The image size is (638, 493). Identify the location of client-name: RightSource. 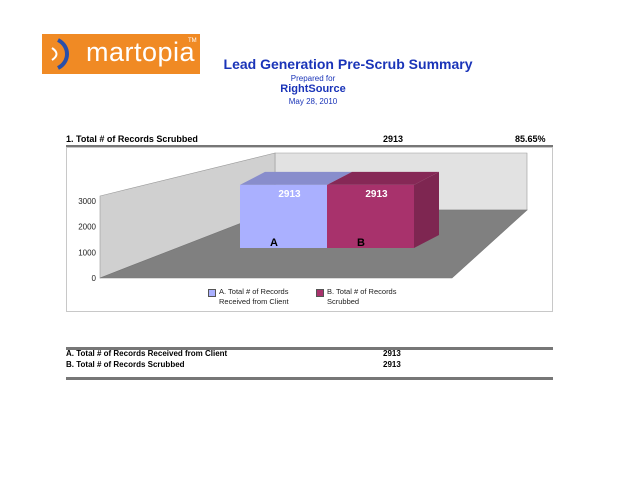
(313, 89).